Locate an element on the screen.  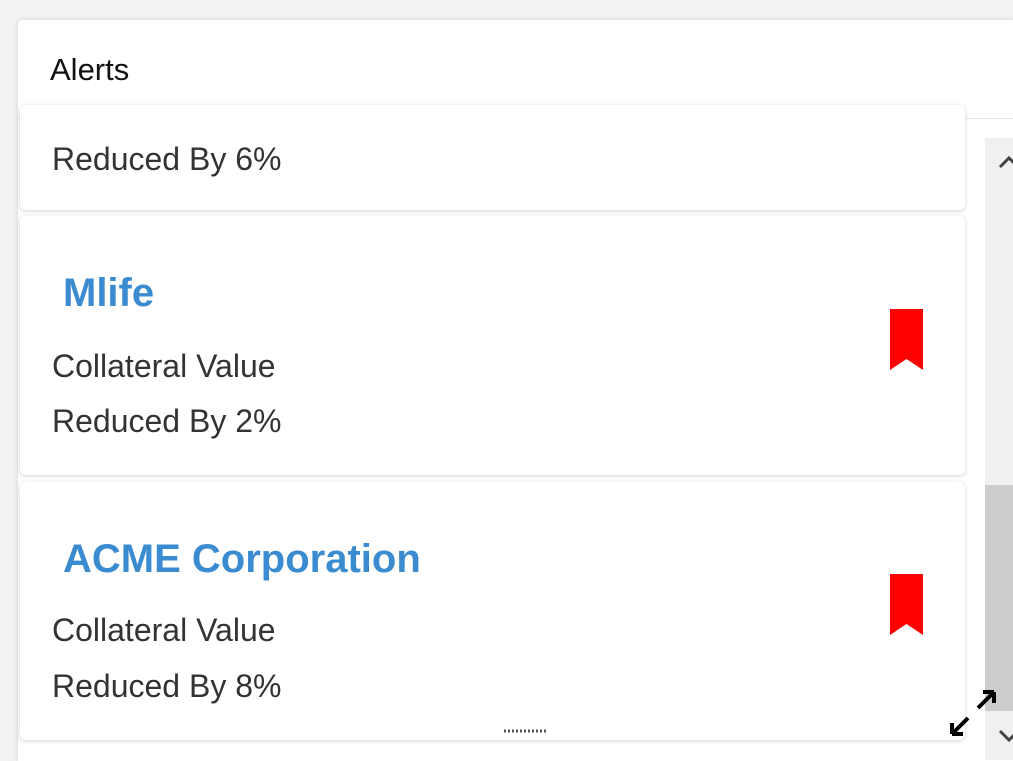
scroll-thumb is located at coordinates (999, 598).